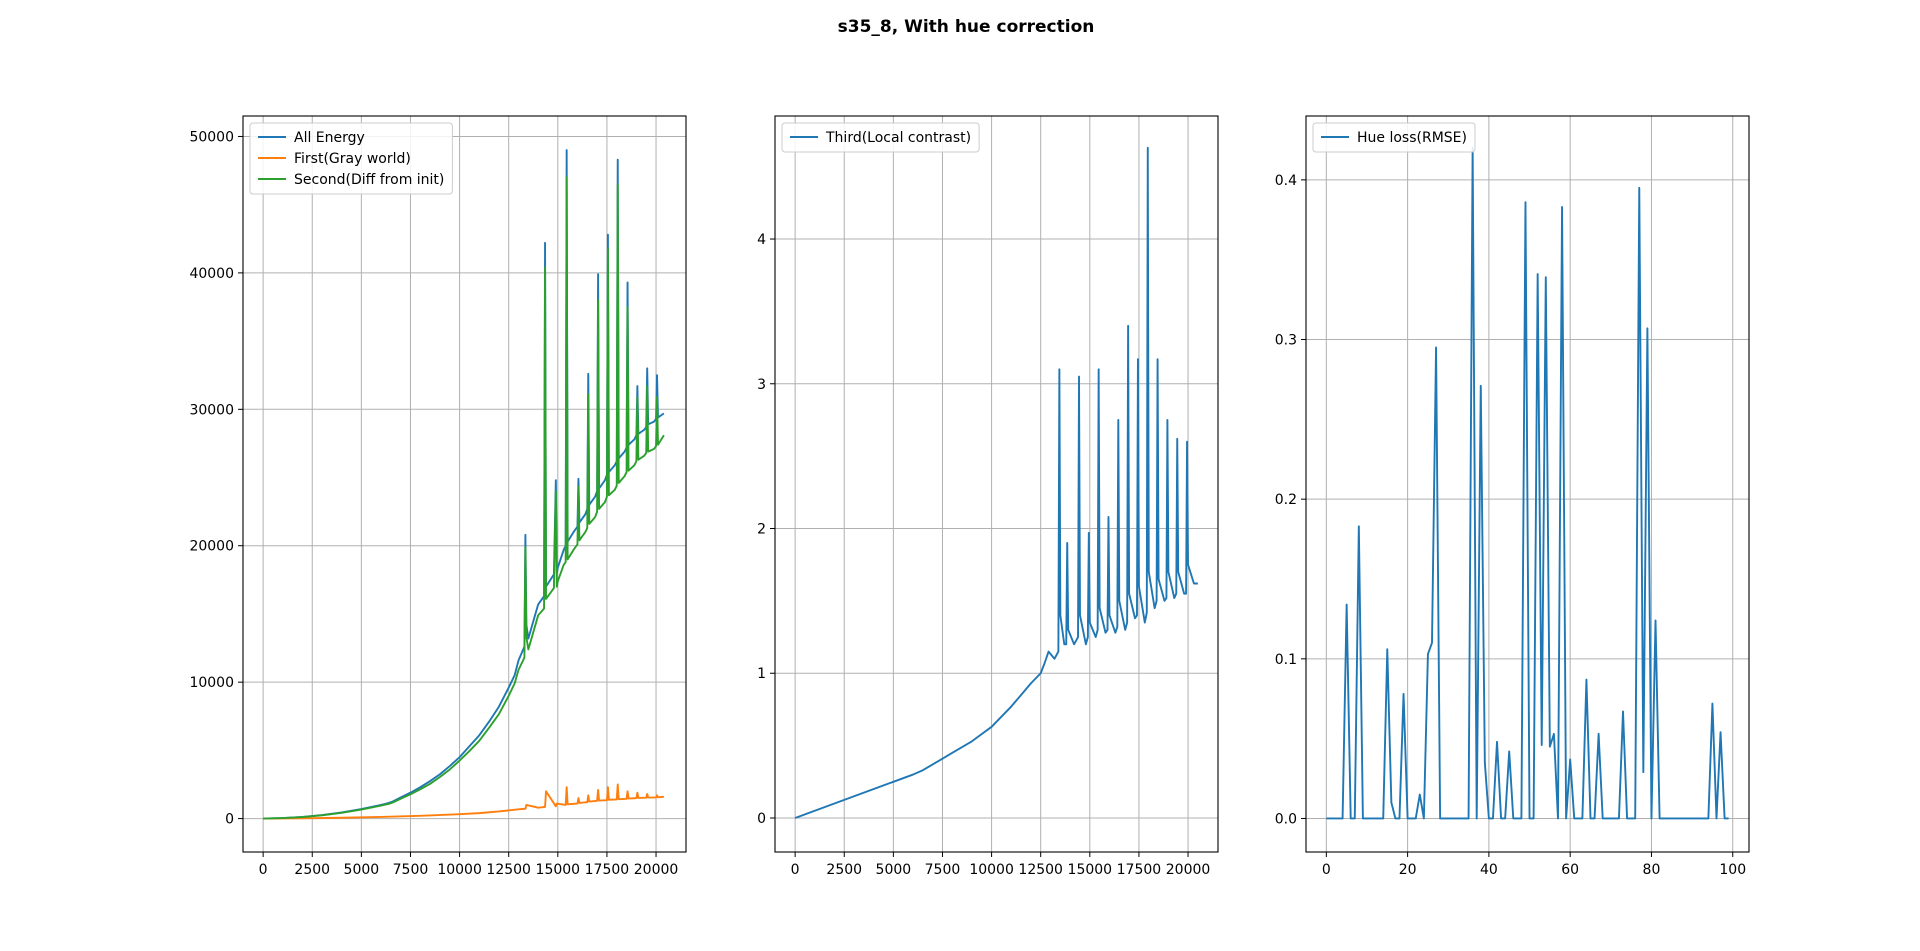  I want to click on series-line-third-local-contrast, so click(996, 482).